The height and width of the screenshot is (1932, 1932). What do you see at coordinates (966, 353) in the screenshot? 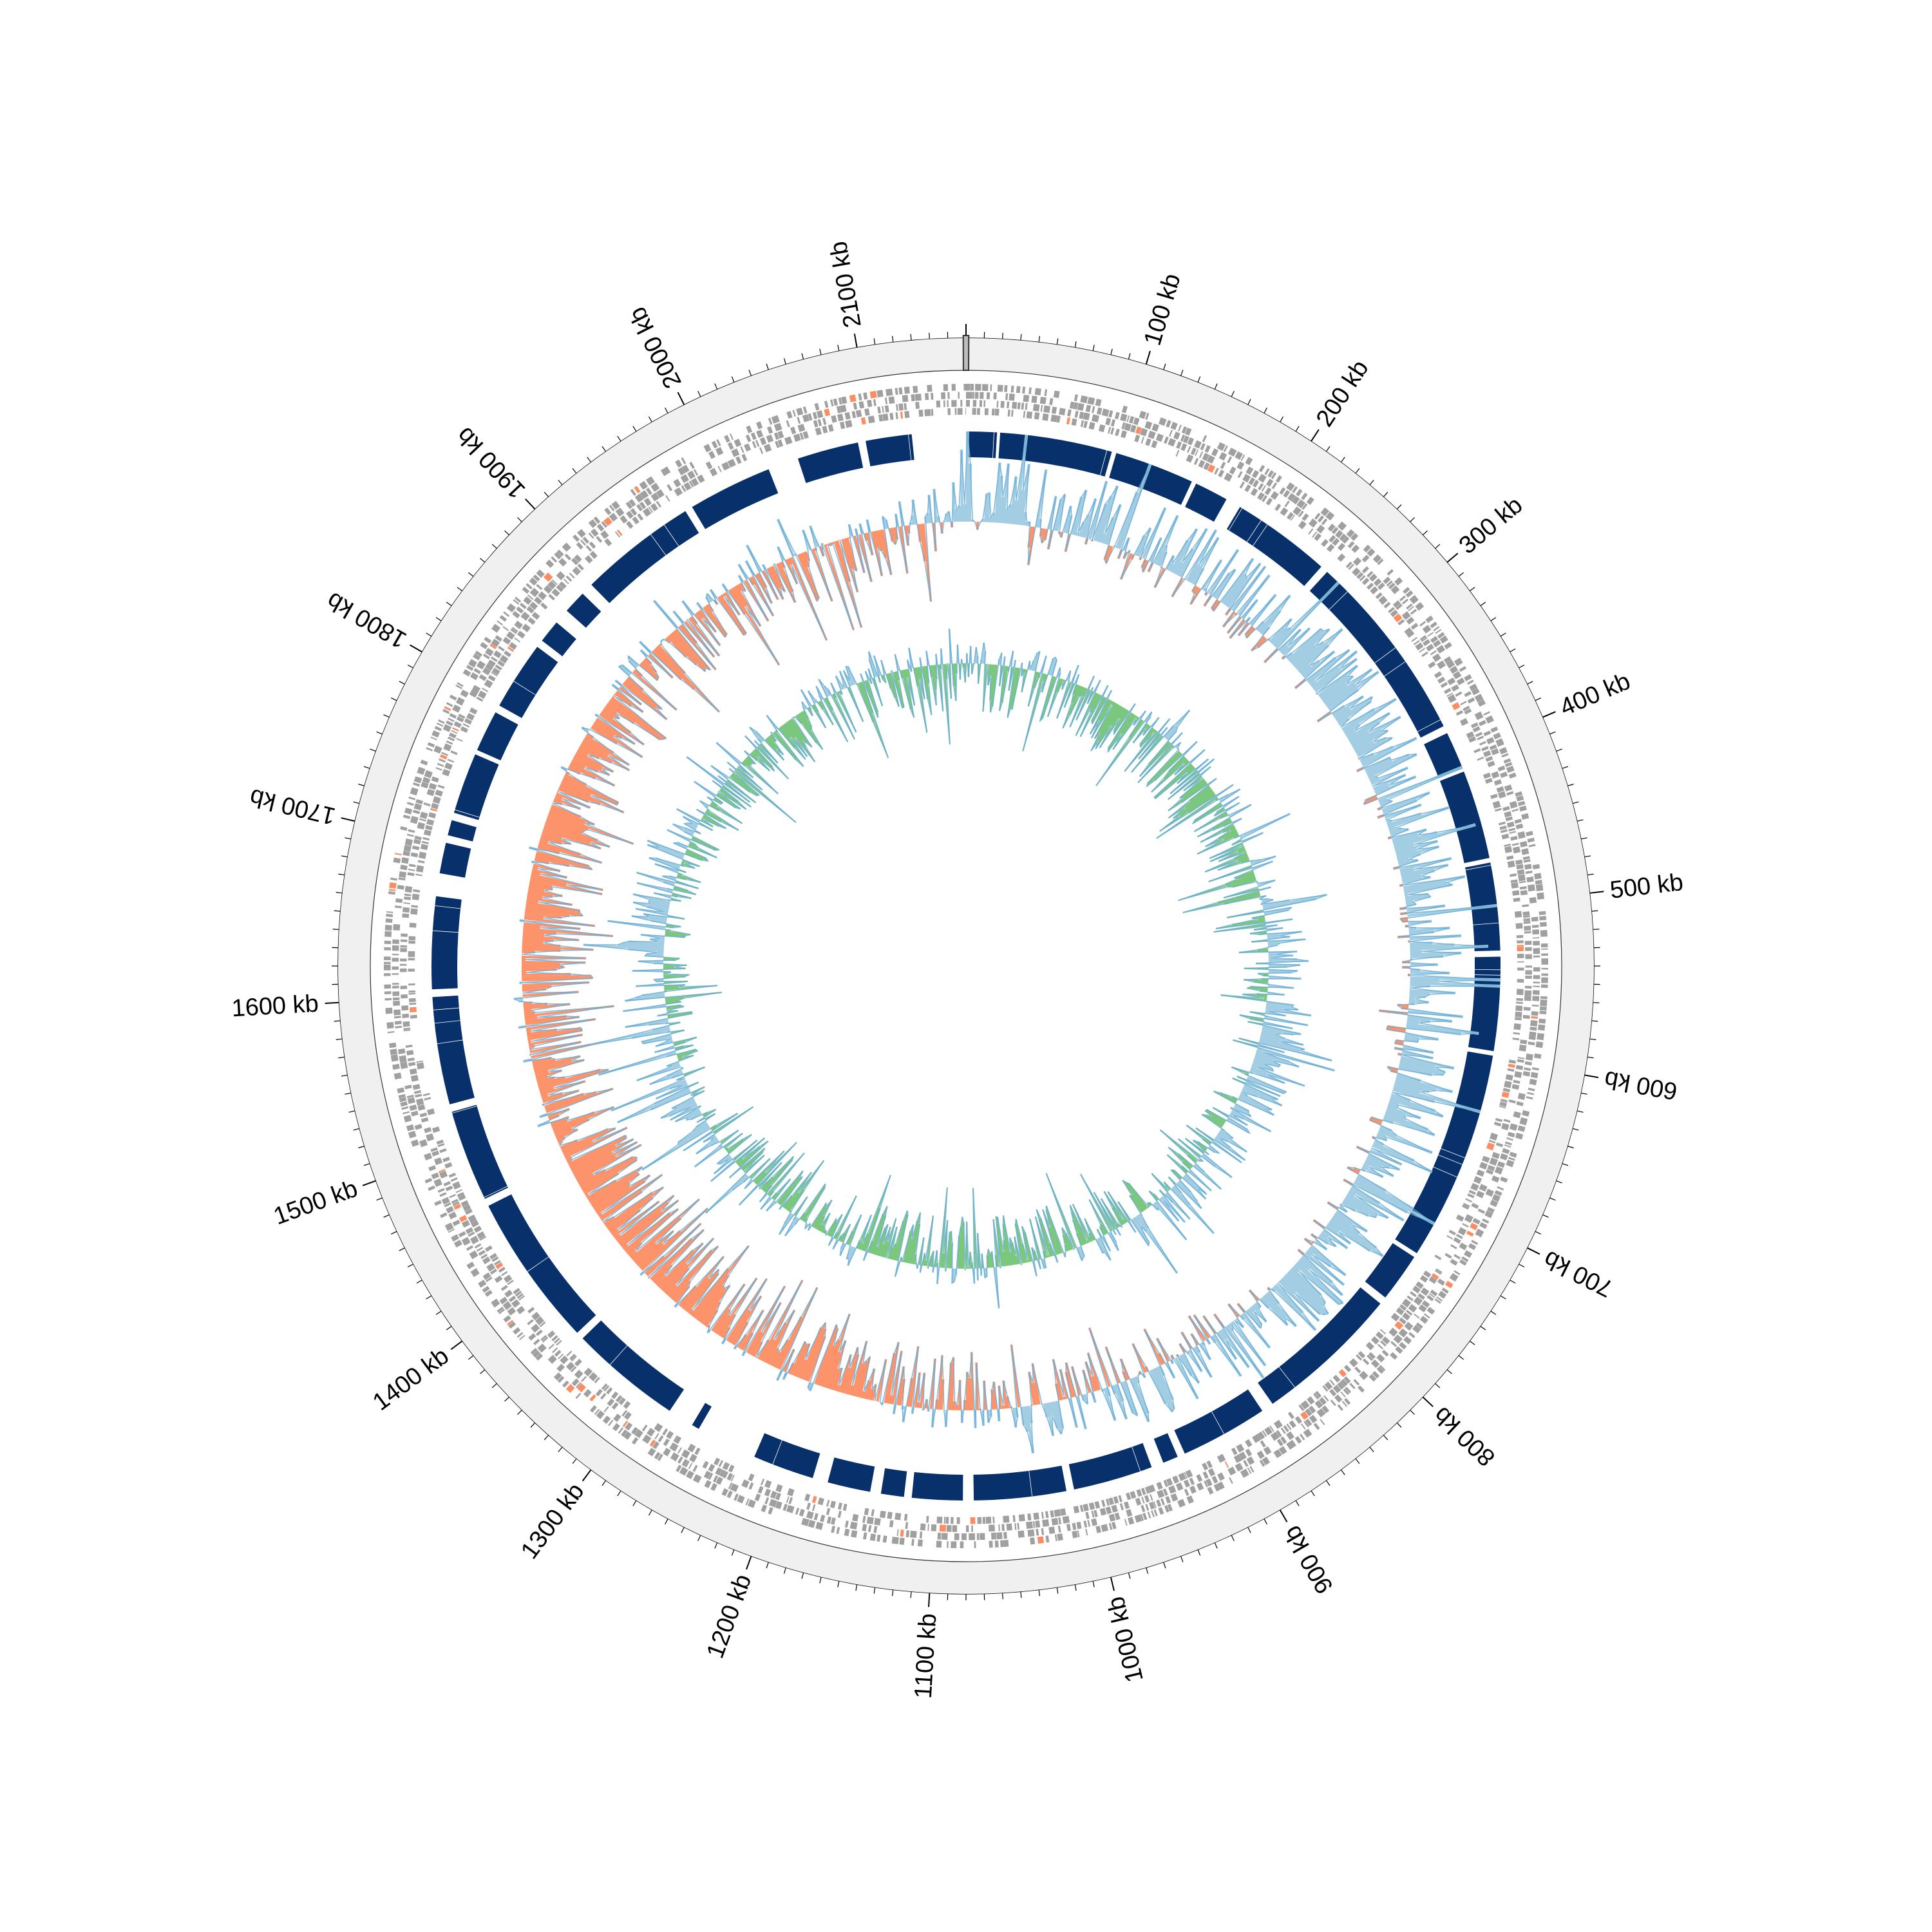
I see `origin-marker` at bounding box center [966, 353].